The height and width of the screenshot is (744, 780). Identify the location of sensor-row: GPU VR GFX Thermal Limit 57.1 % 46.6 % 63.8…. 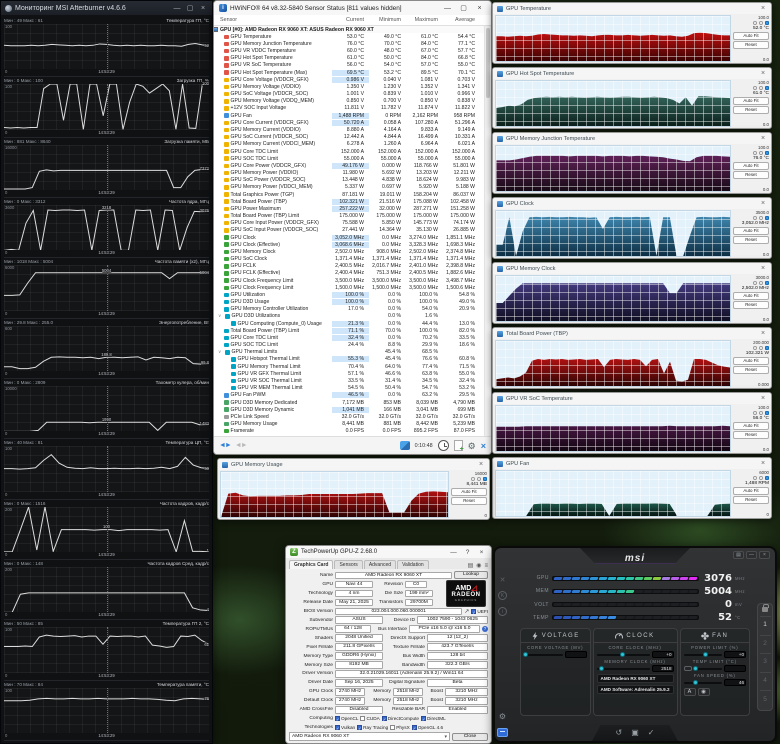
(349, 373).